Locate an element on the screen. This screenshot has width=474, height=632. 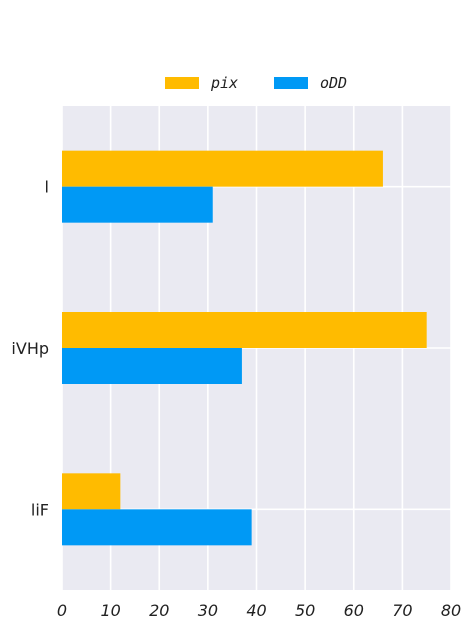
y-tick-label: iVHp is located at coordinates (30, 348).